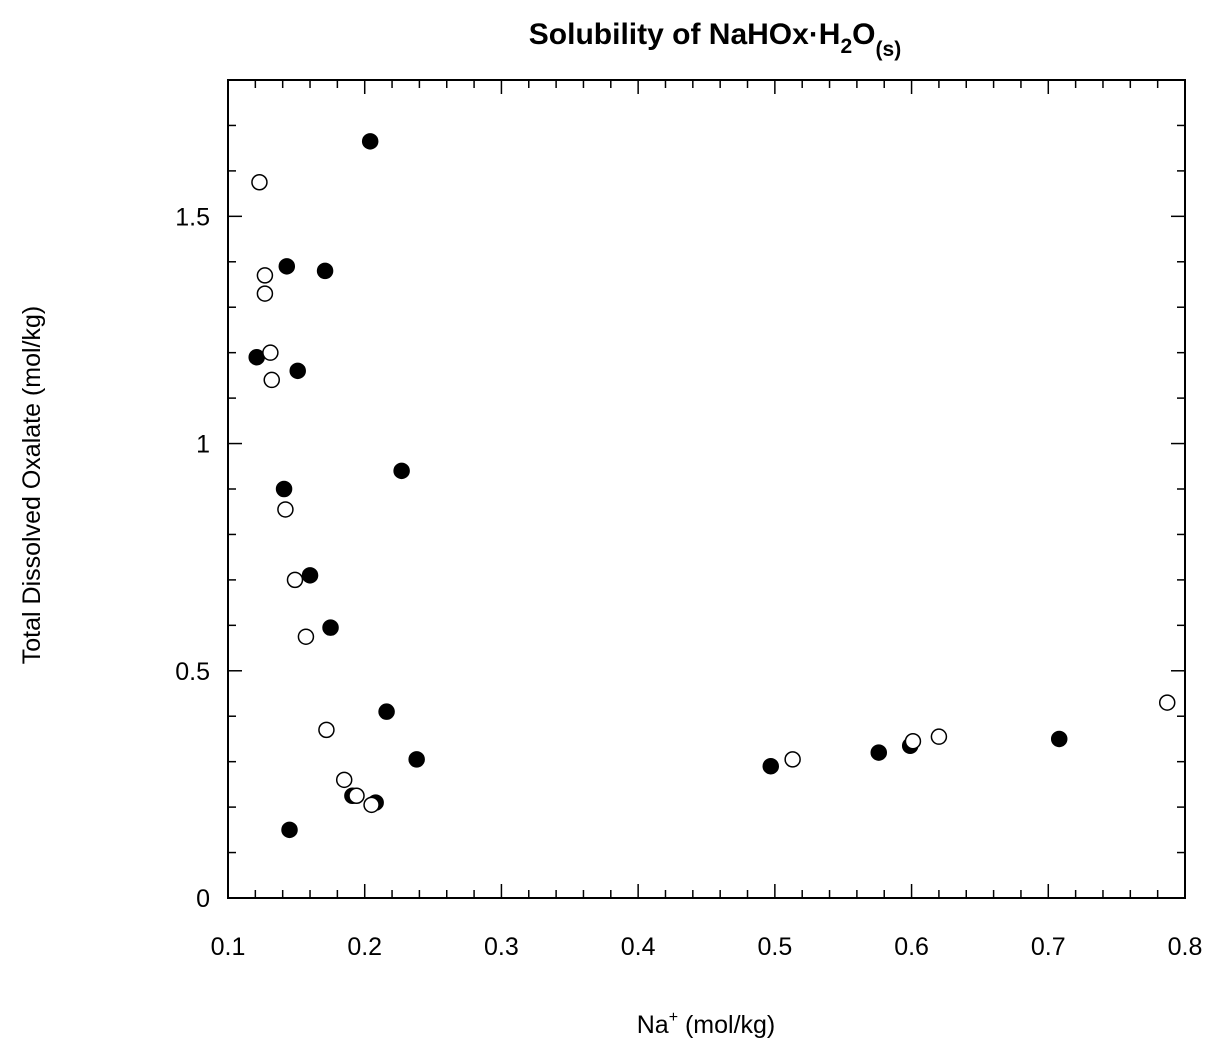  What do you see at coordinates (653, 1025) in the screenshot?
I see `x-axis-label-main: Na` at bounding box center [653, 1025].